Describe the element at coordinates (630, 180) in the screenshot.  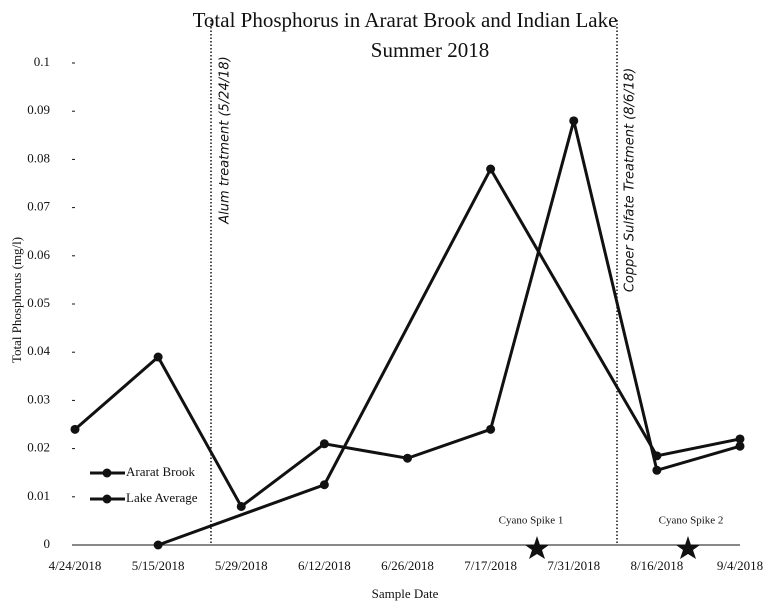
I see `annotation: Copper Sulfate Treatment (8/6/18)` at that location.